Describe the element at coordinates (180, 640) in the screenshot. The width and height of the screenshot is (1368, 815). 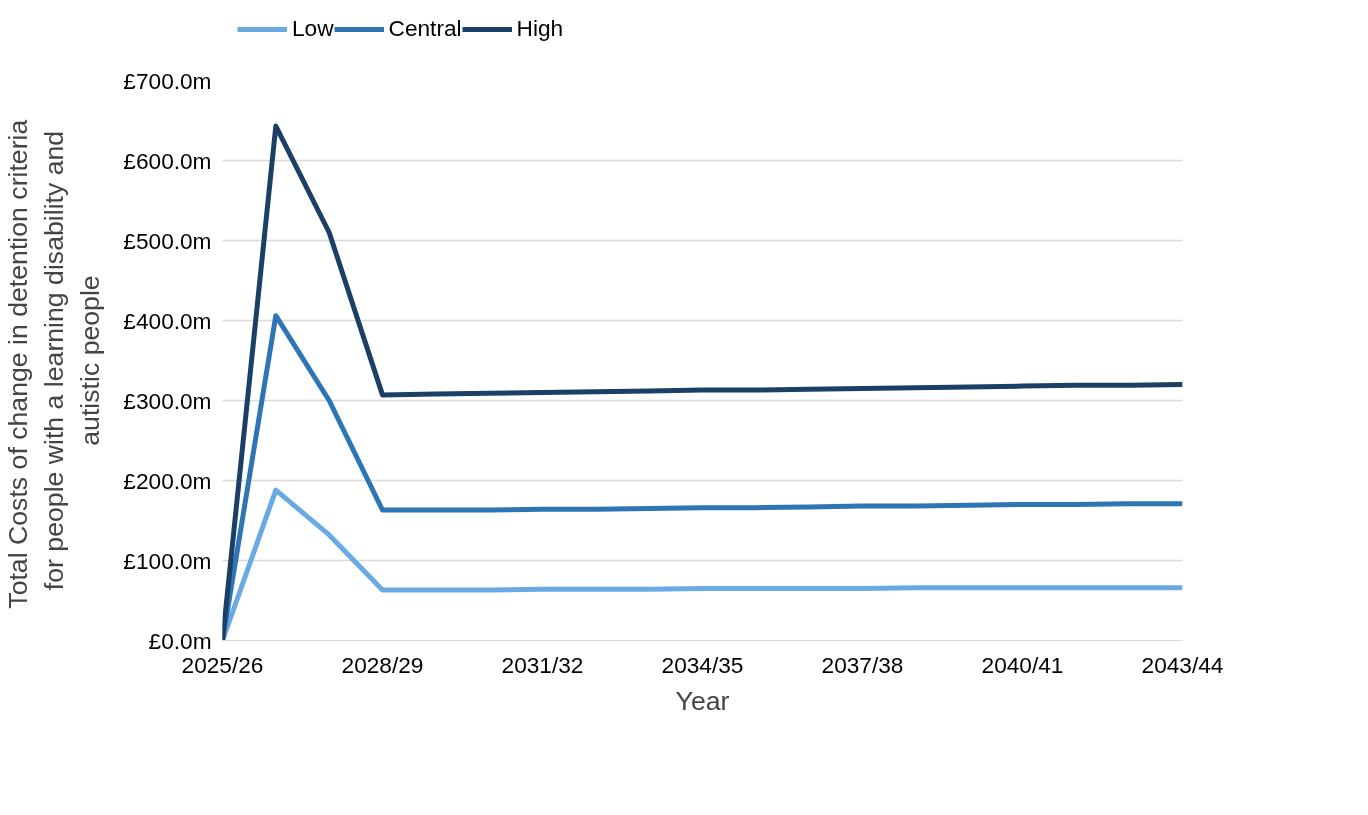
I see `y-tick-label: £0.0m` at that location.